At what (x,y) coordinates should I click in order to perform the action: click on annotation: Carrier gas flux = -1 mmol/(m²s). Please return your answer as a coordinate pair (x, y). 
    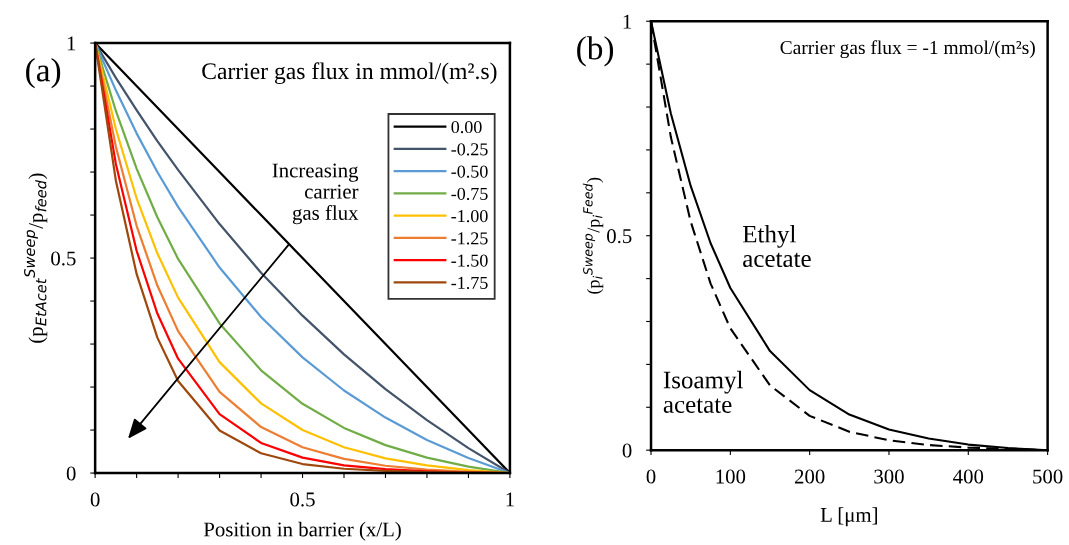
    Looking at the image, I should click on (907, 49).